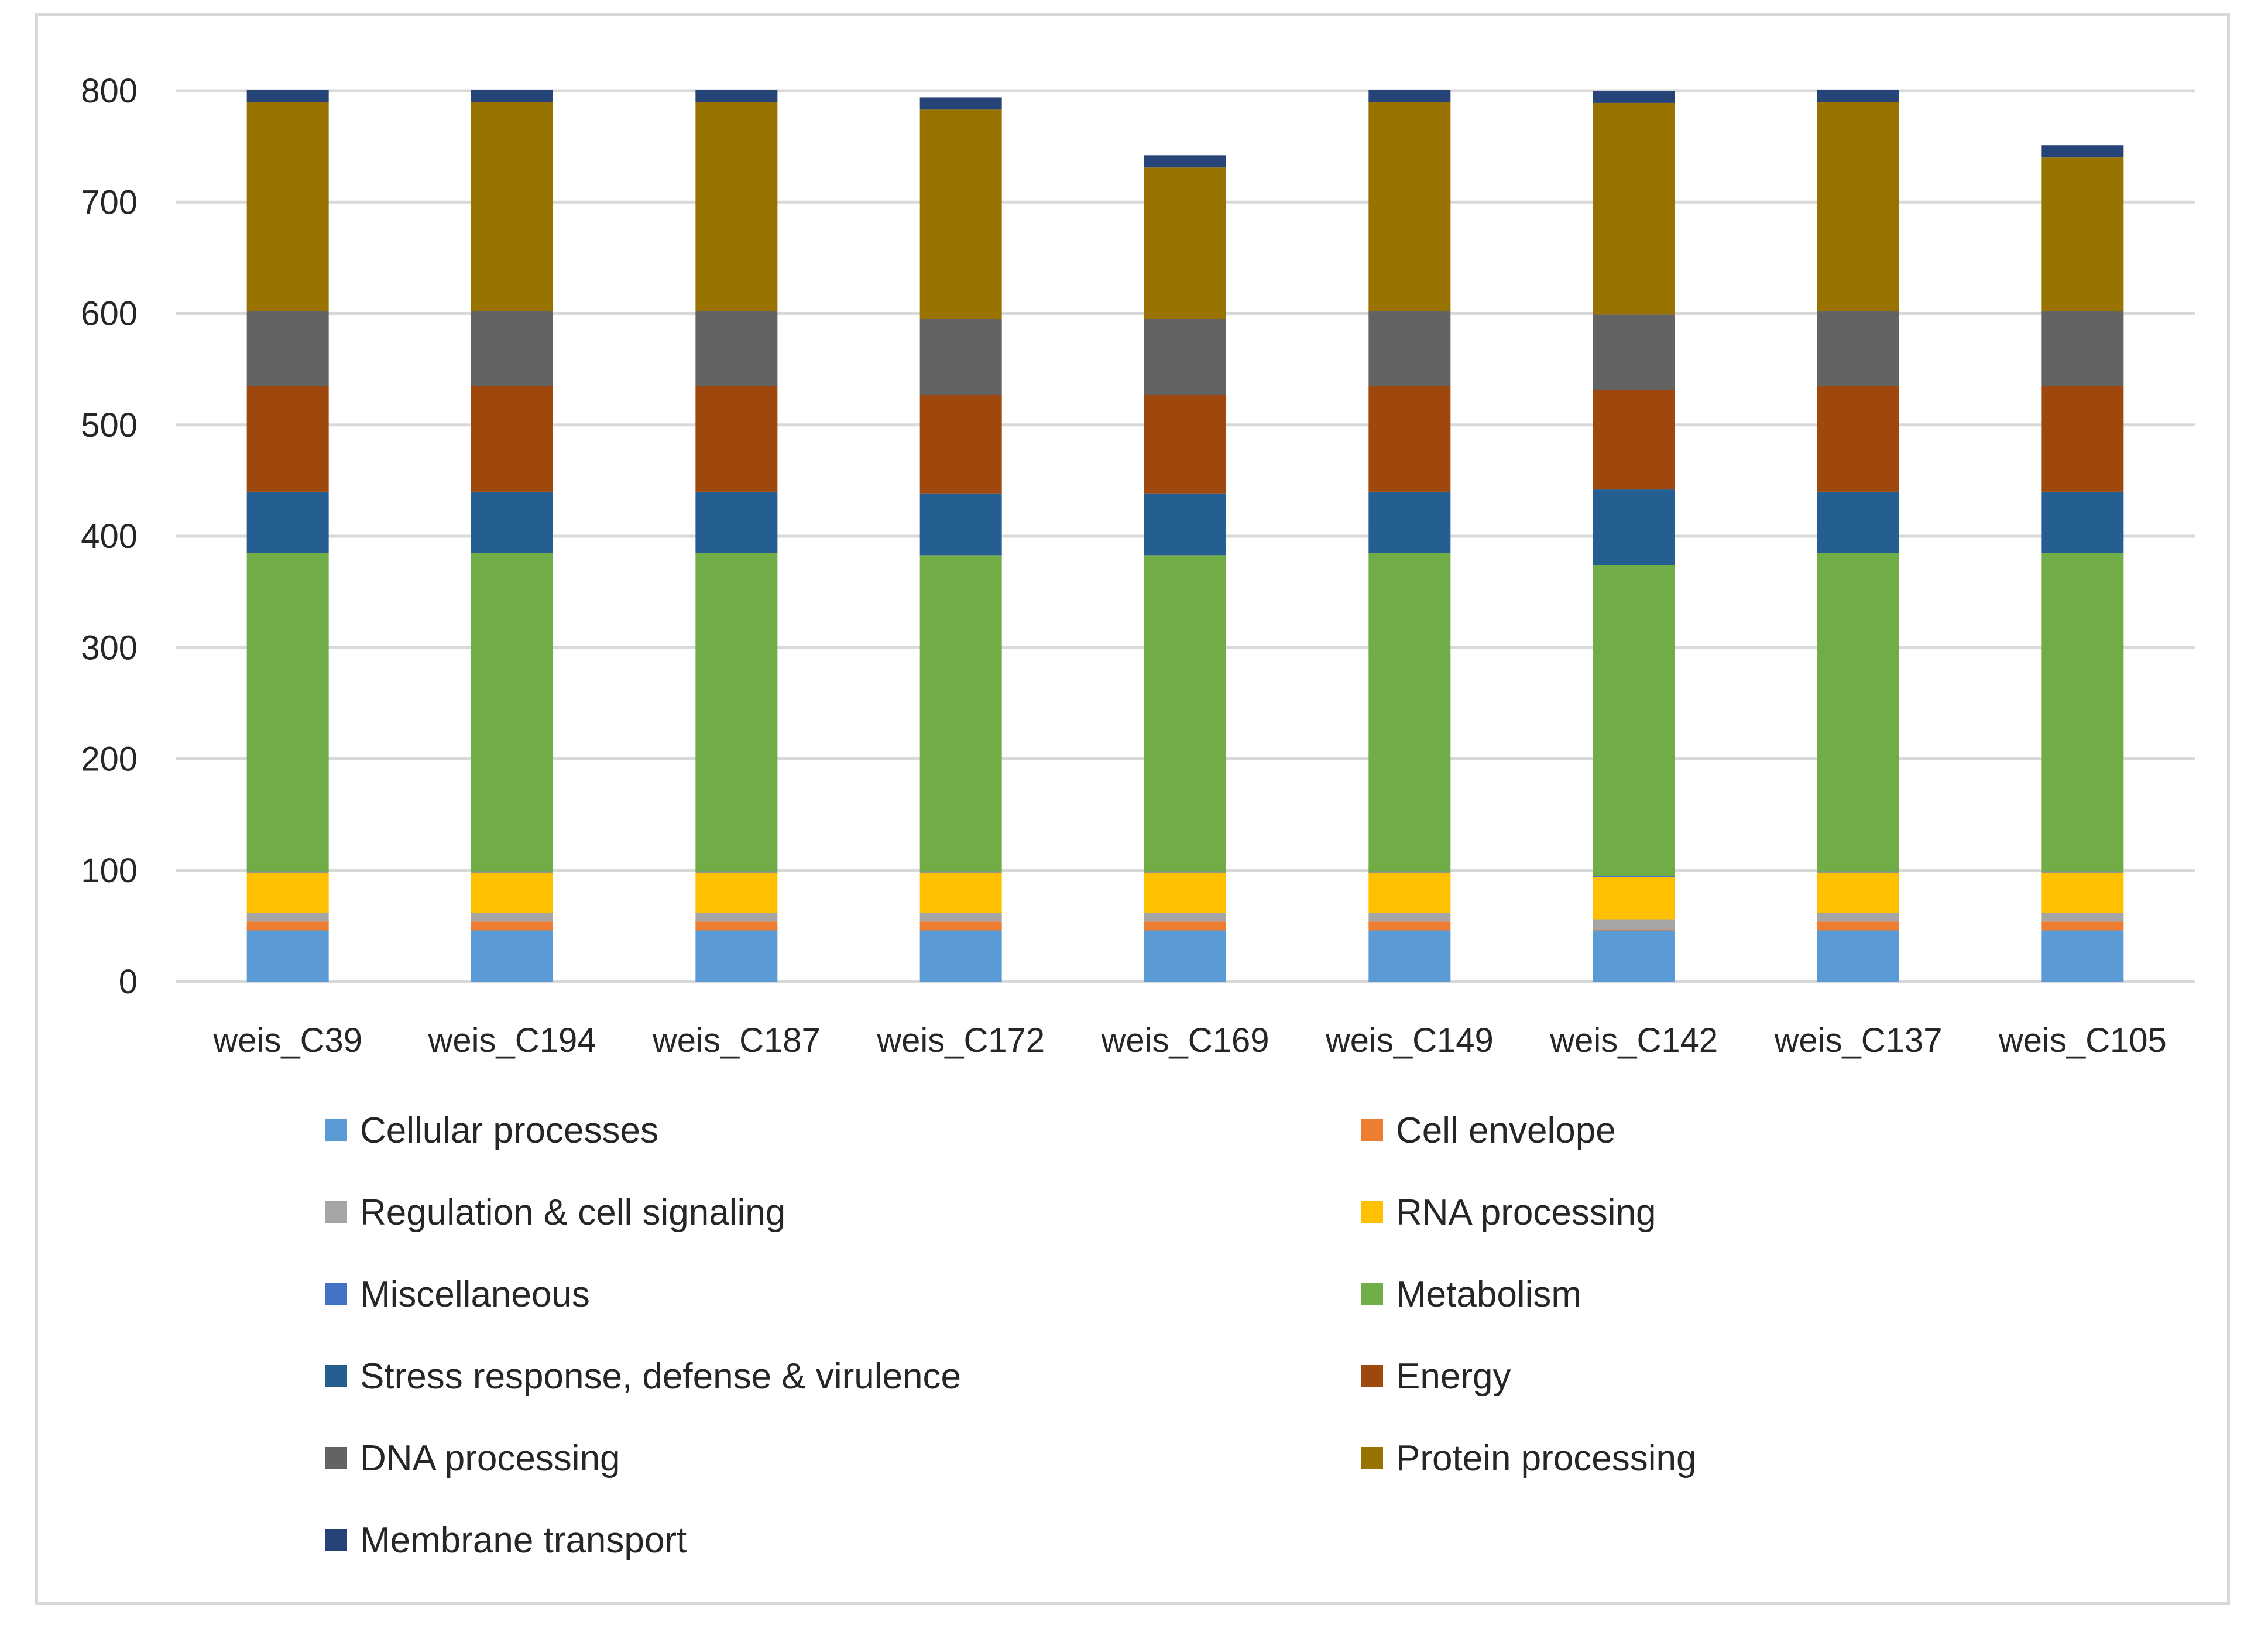 This screenshot has width=2268, height=1632. Describe the element at coordinates (472, 1458) in the screenshot. I see `legend-item-8: DNA processing` at that location.